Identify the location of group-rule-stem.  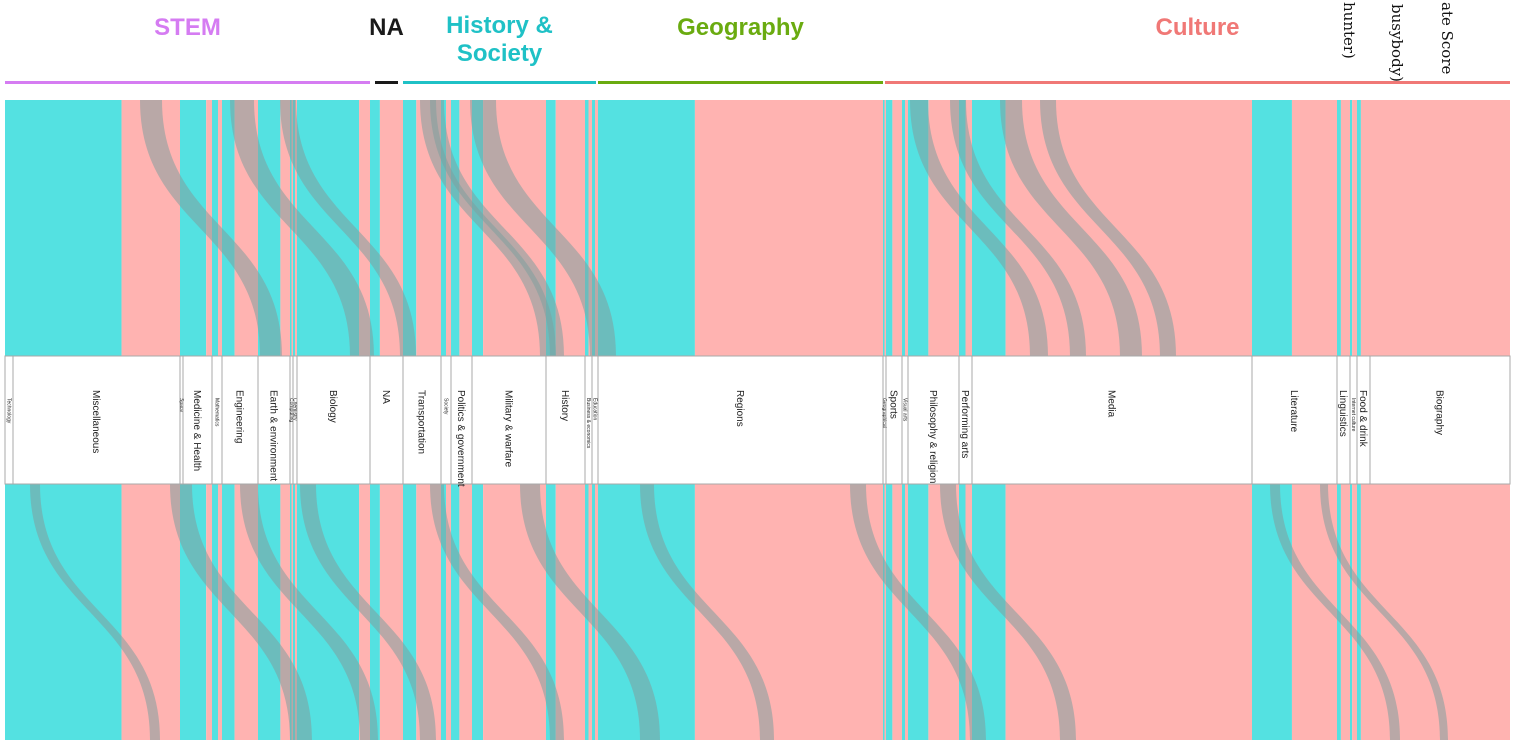
(187, 82).